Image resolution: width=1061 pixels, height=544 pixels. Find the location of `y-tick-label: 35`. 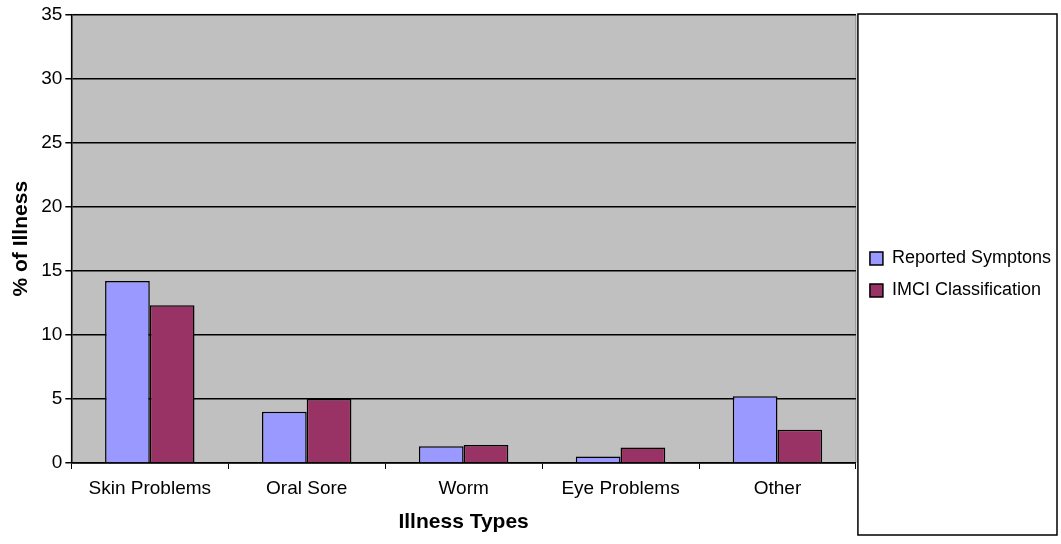

y-tick-label: 35 is located at coordinates (52, 13).